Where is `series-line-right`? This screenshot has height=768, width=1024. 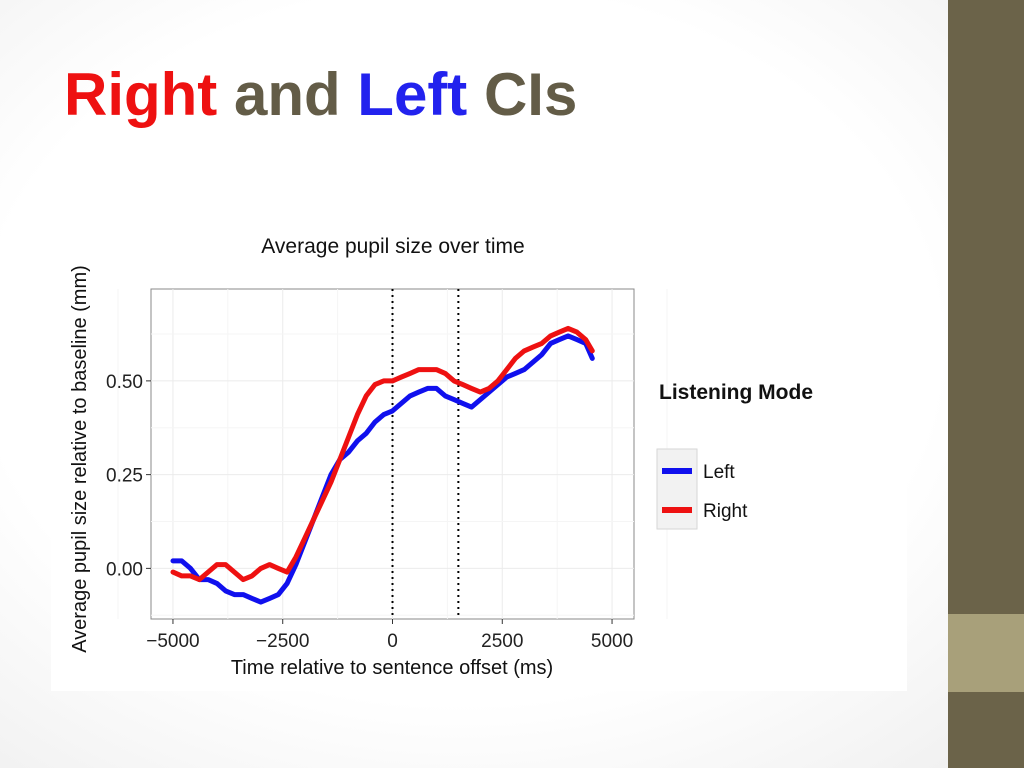
series-line-right is located at coordinates (382, 454).